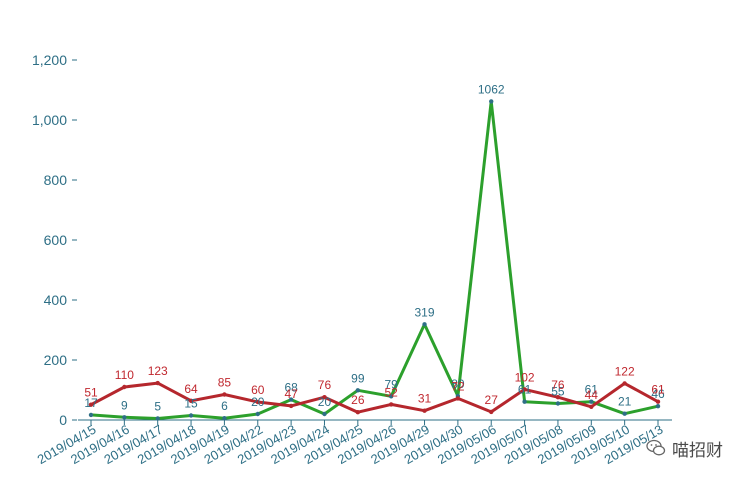  Describe the element at coordinates (63, 420) in the screenshot. I see `y-tick-label: 0` at that location.